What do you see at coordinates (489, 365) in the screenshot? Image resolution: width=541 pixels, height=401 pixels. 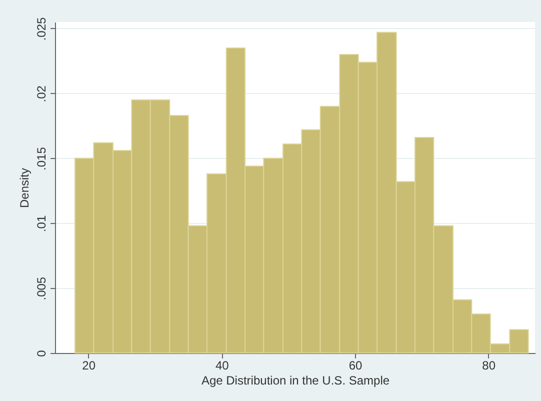 I see `x-tick-label: 80` at bounding box center [489, 365].